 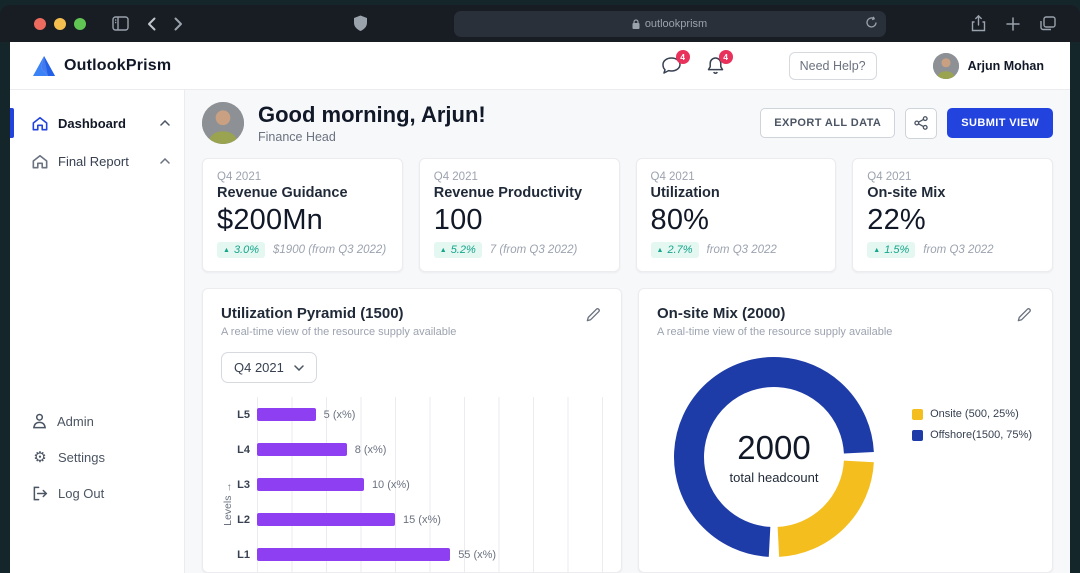 I want to click on url-bar: outlookprism, so click(x=669, y=23).